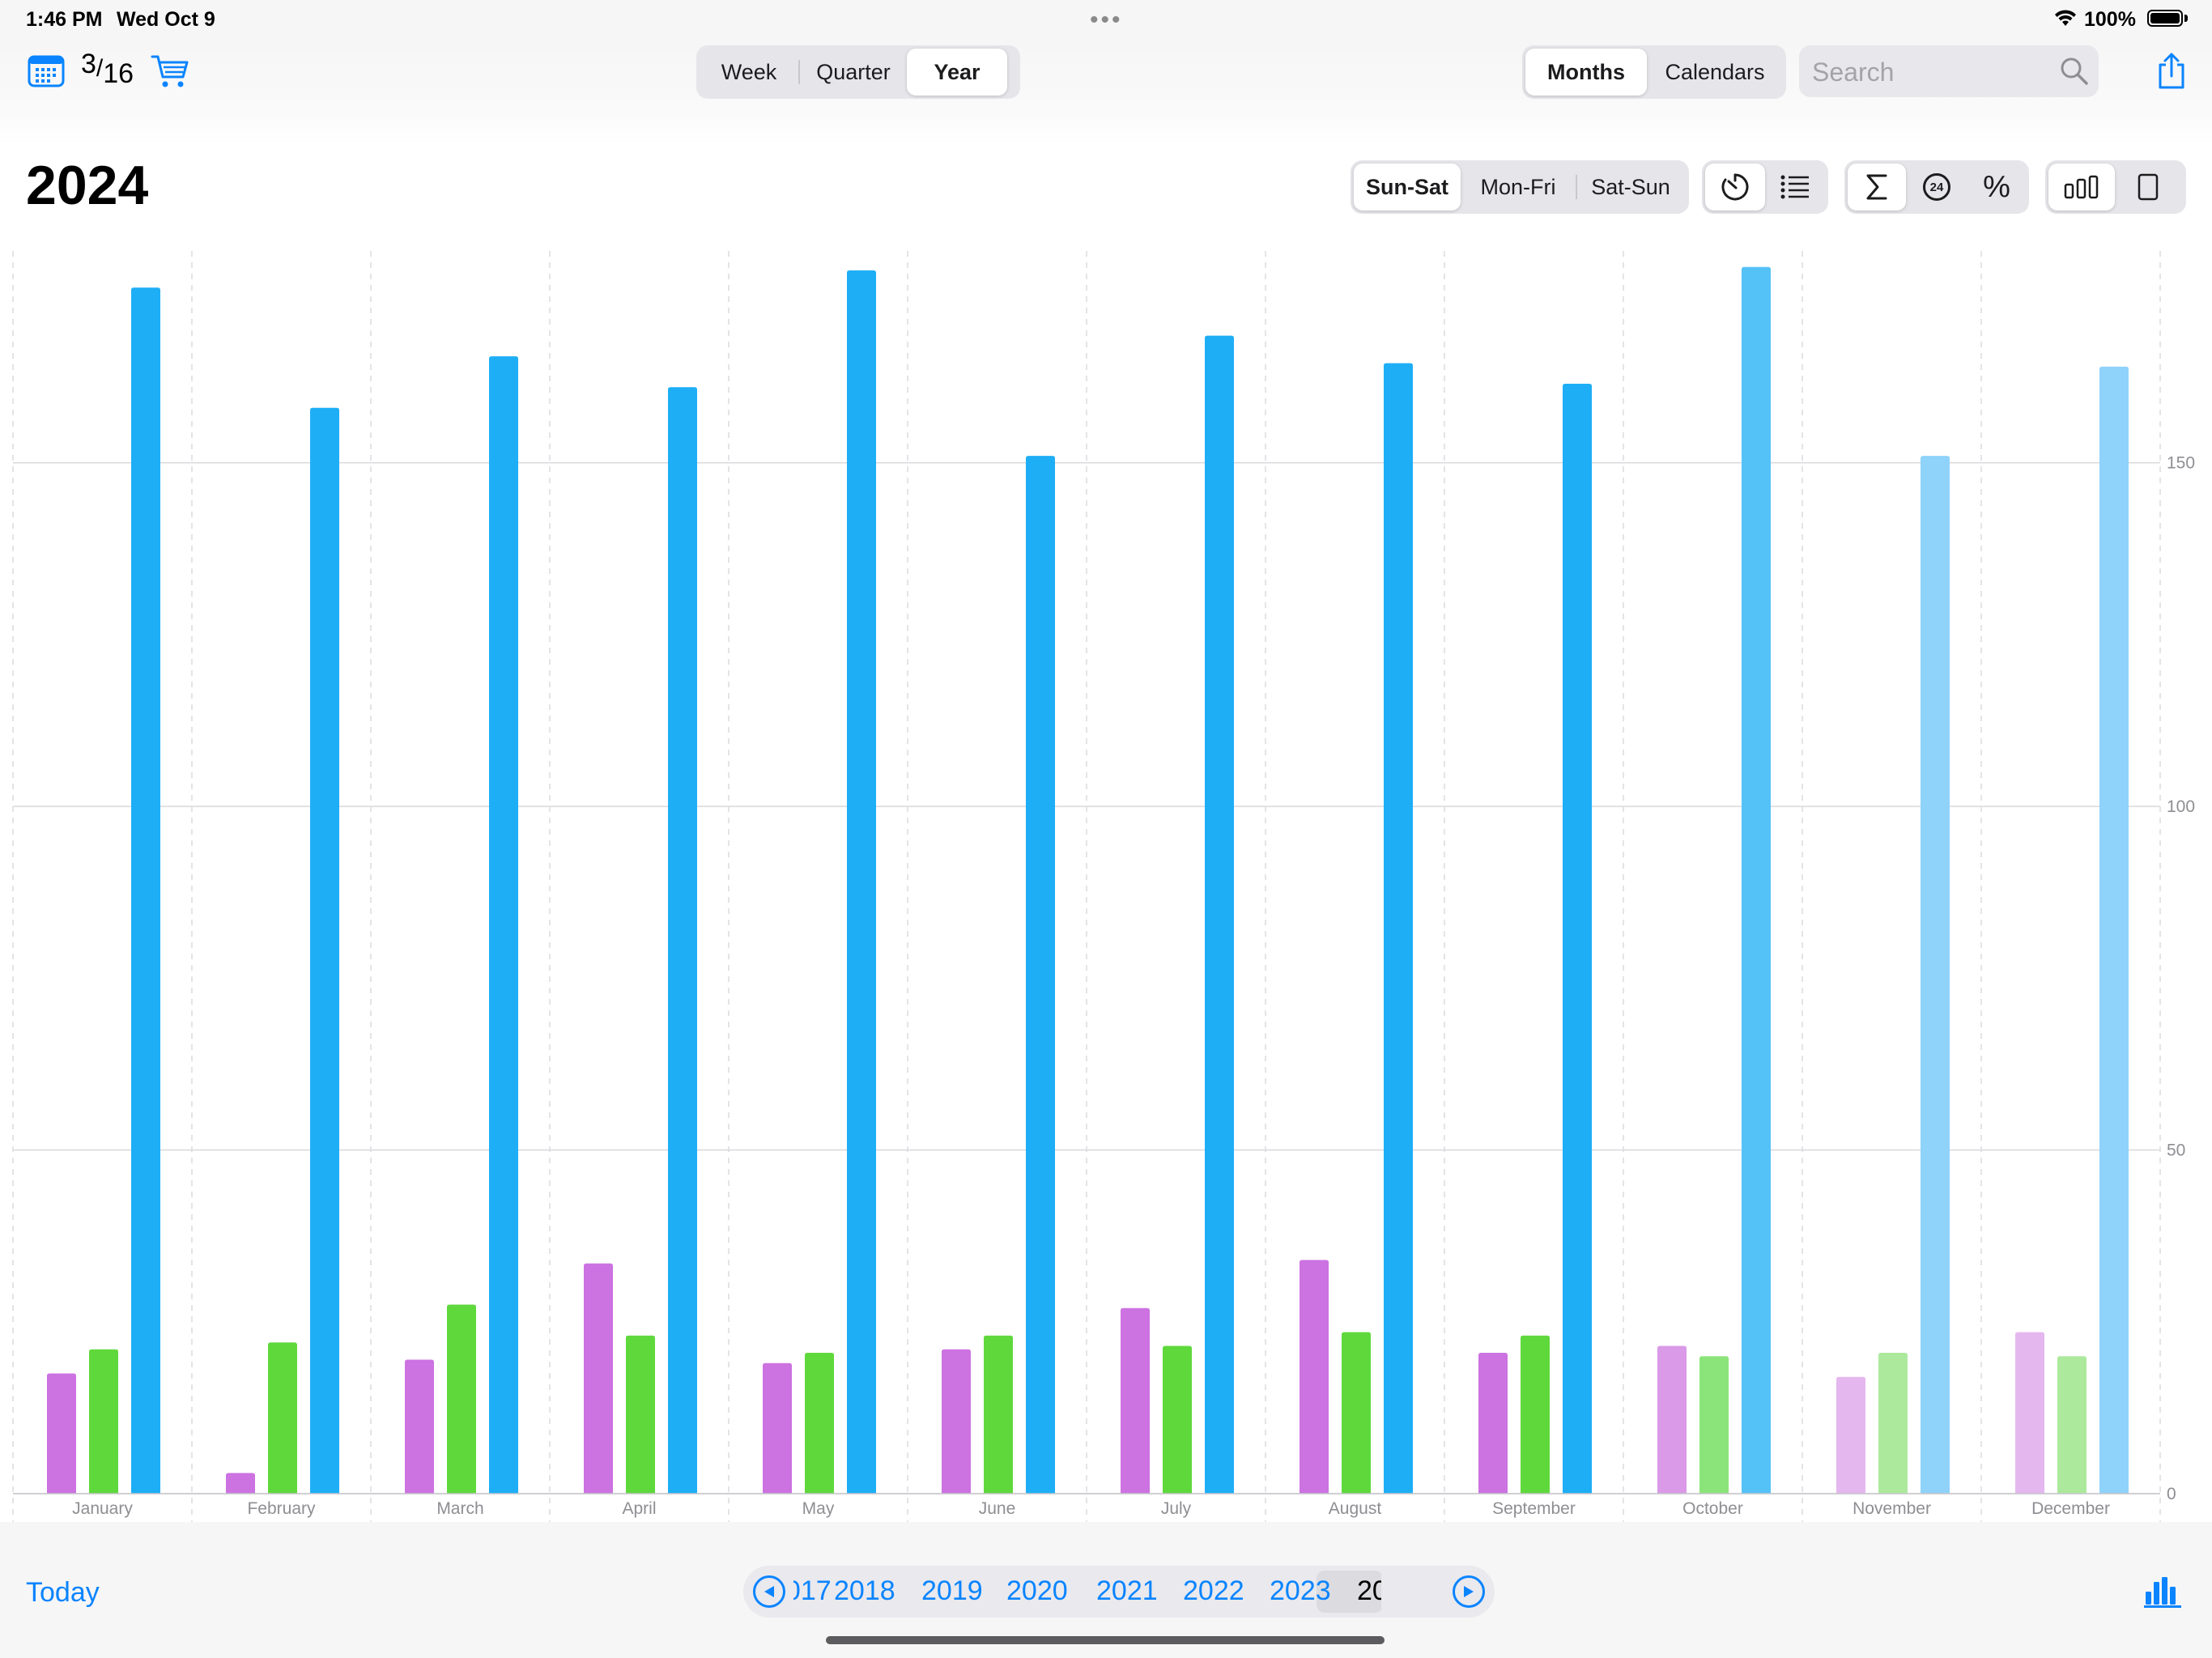  I want to click on filter-mon-fri: Mon-Fri, so click(1518, 186).